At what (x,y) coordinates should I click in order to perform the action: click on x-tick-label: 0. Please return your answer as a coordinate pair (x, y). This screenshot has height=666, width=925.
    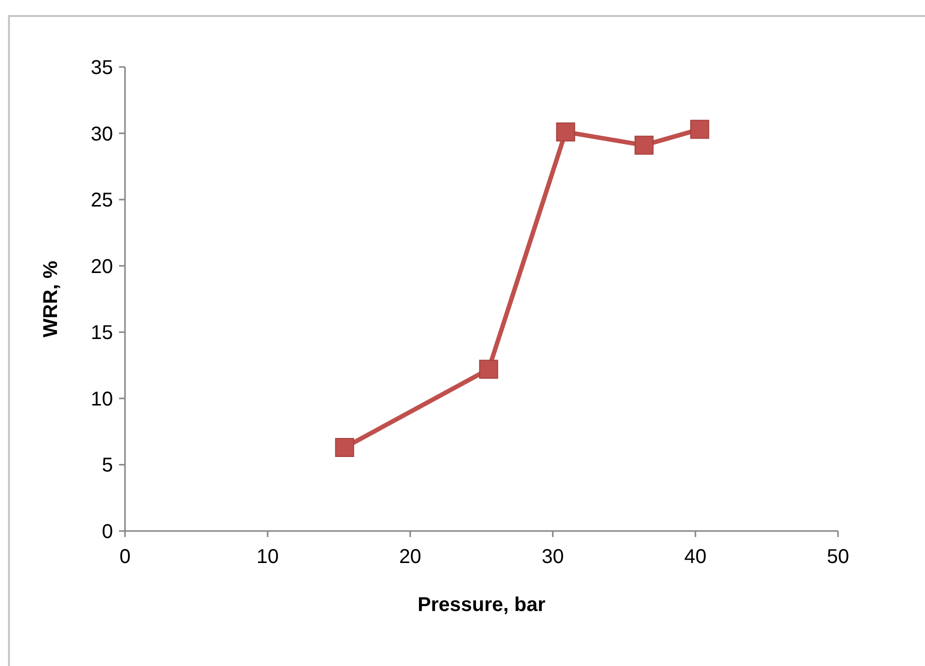
    Looking at the image, I should click on (125, 557).